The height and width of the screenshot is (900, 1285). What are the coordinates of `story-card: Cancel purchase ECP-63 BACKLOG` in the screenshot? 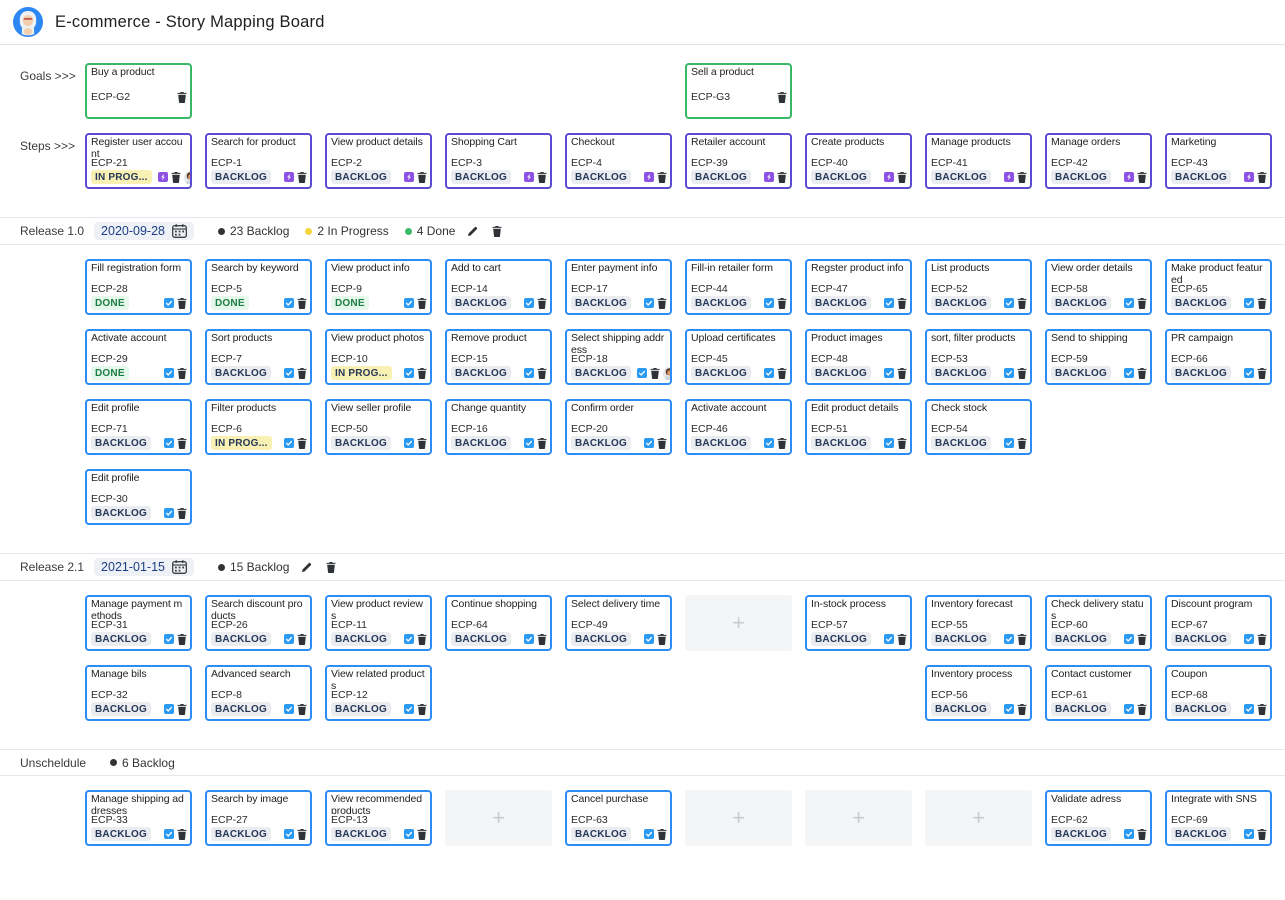 It's located at (618, 818).